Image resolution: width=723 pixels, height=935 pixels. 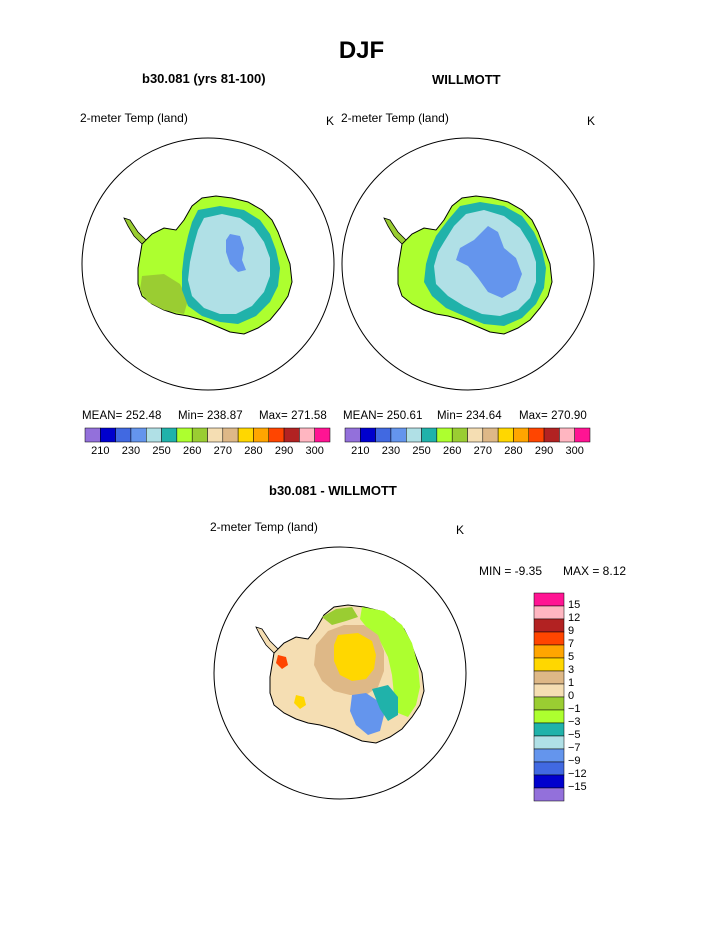 I want to click on difference-title: b30.081 - WILLMOTT, so click(x=333, y=490).